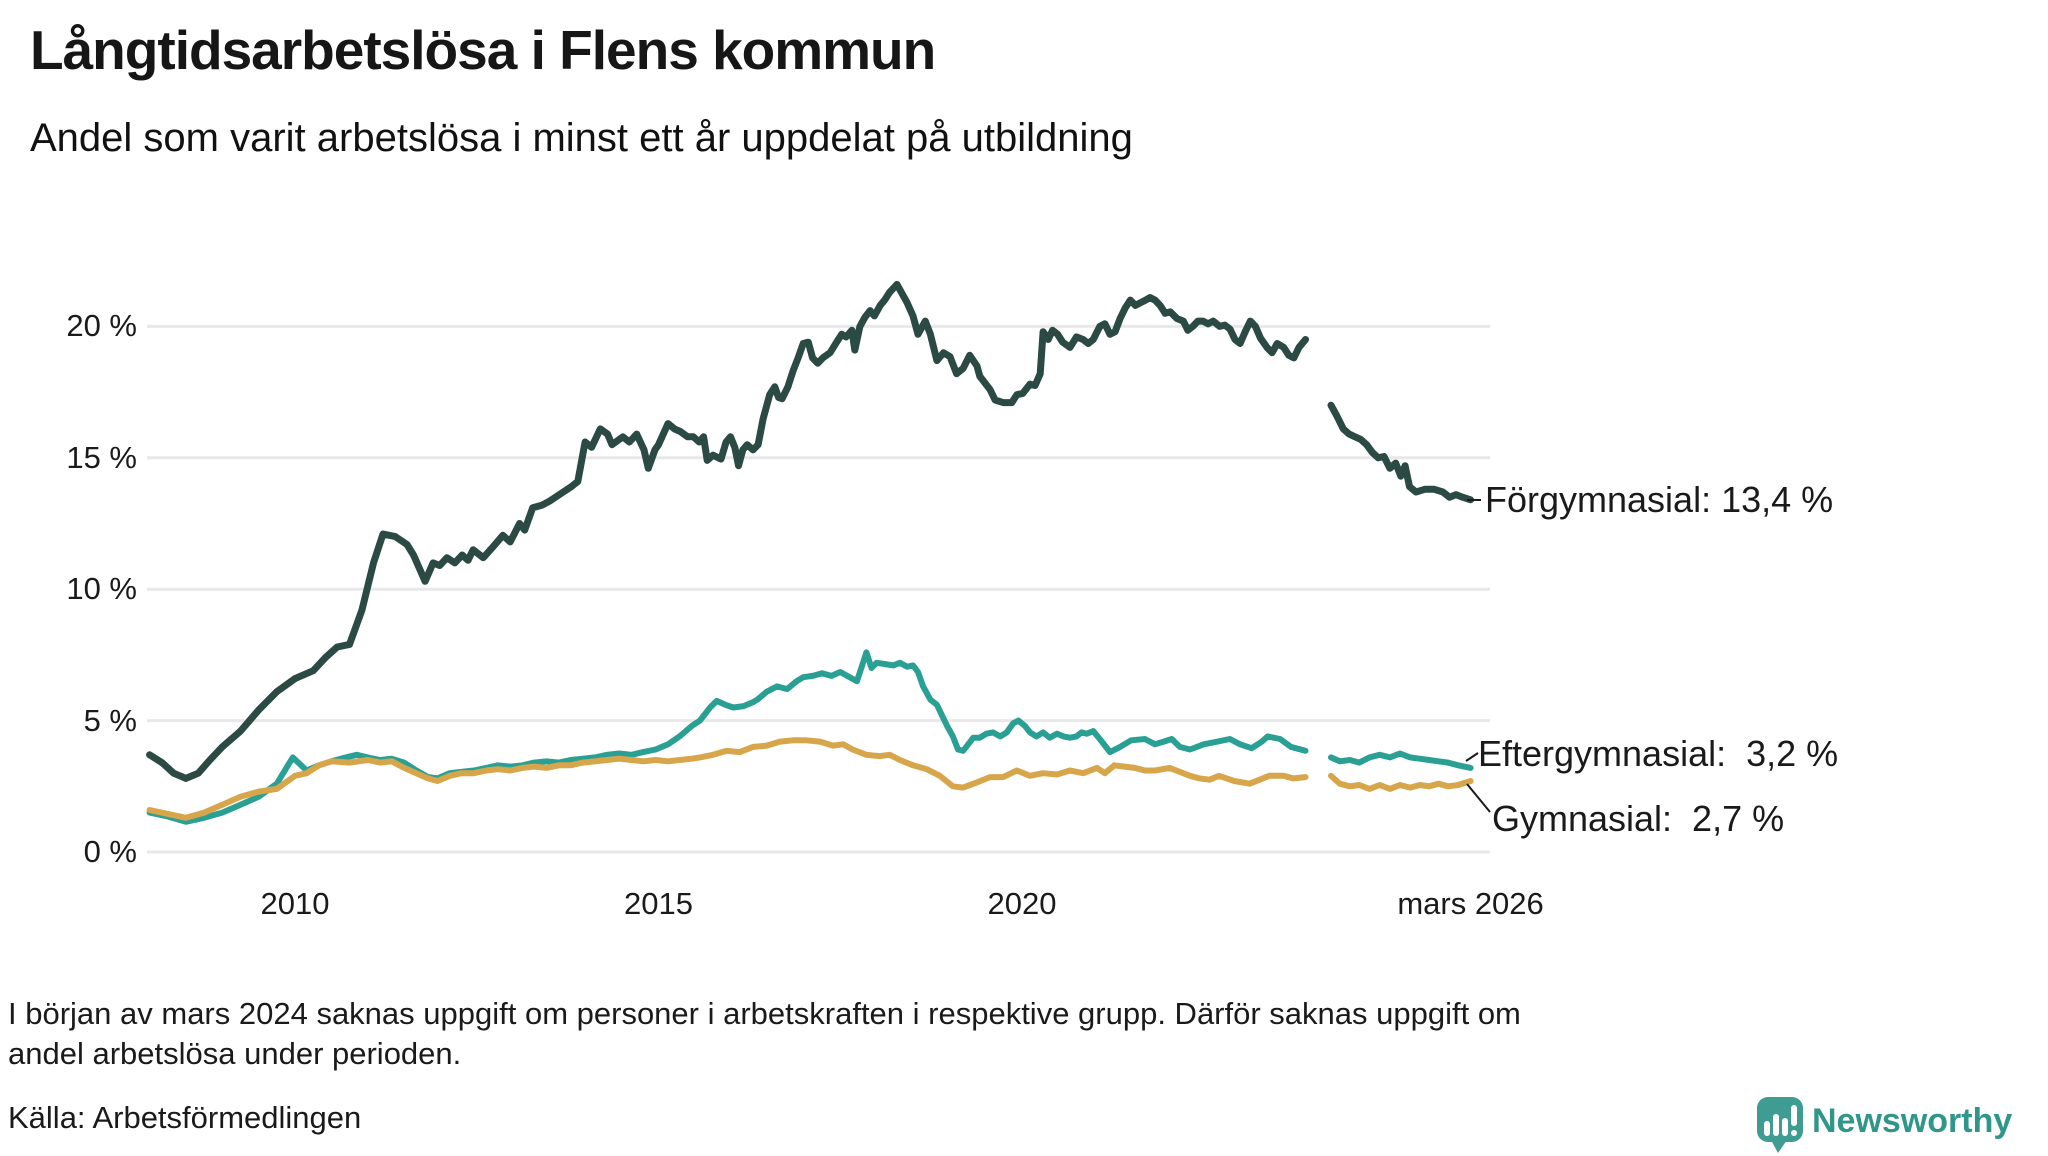 The width and height of the screenshot is (2048, 1156). Describe the element at coordinates (483, 50) in the screenshot. I see `page-title: Långtidsarbetslösa i Flens kommun` at that location.